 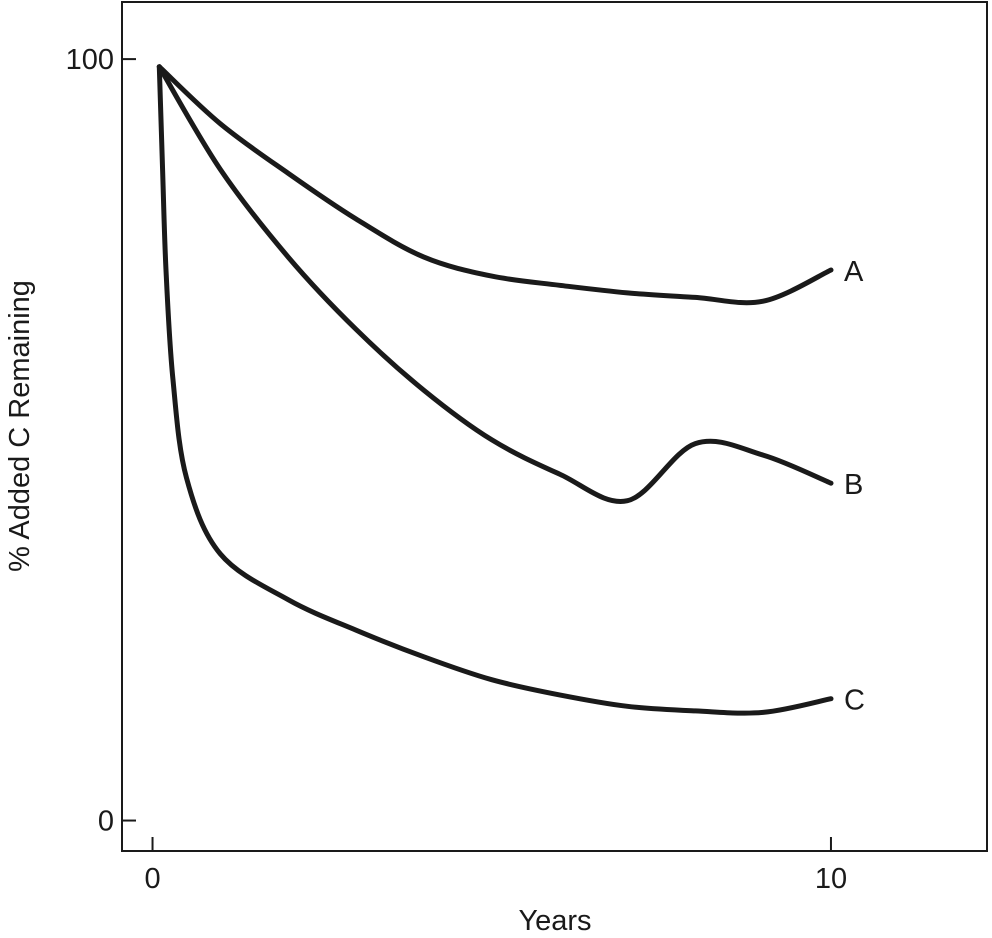 What do you see at coordinates (854, 272) in the screenshot?
I see `series-label-a: A` at bounding box center [854, 272].